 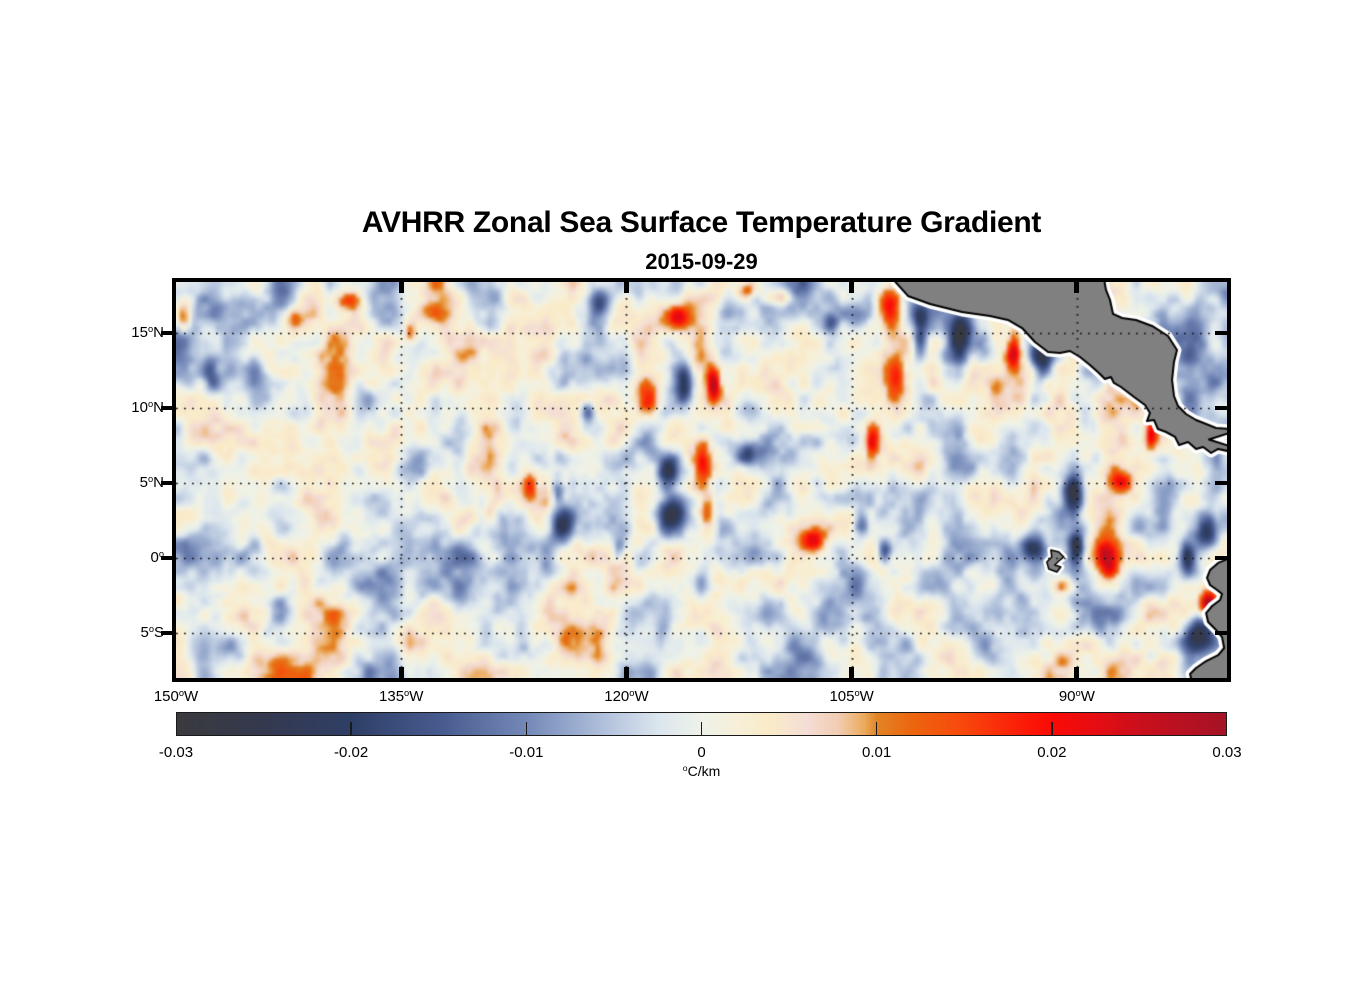 What do you see at coordinates (626, 696) in the screenshot?
I see `x-tick-label: 120oW` at bounding box center [626, 696].